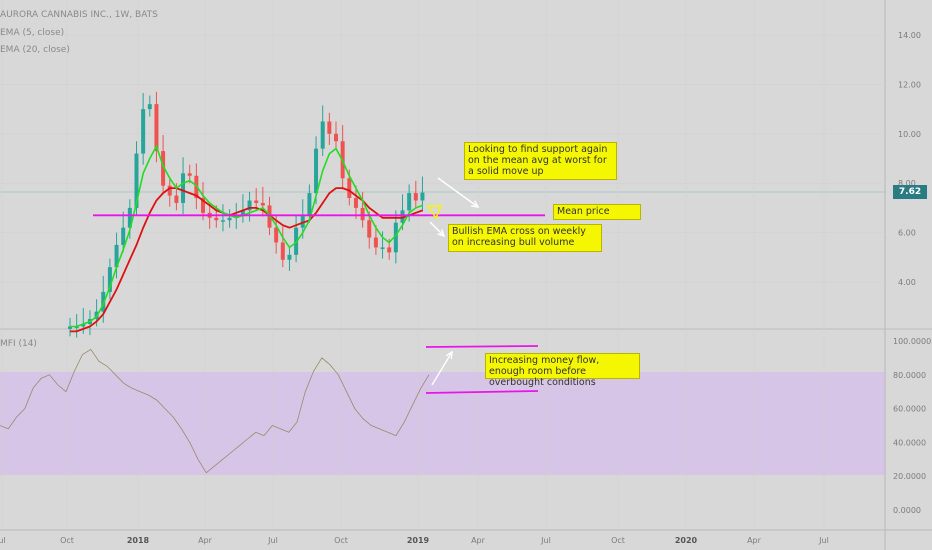 This screenshot has width=932, height=550. What do you see at coordinates (32, 33) in the screenshot?
I see `ema-fast-label: EMA (5, close)` at bounding box center [32, 33].